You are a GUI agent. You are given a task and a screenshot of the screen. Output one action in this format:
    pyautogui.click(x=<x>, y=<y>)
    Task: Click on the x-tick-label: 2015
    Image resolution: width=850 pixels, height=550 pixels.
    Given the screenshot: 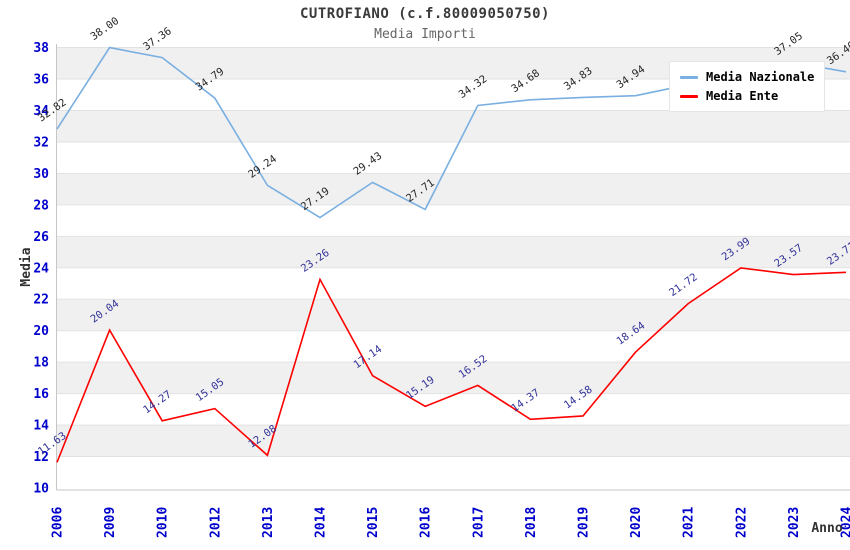 What is the action you would take?
    pyautogui.click(x=373, y=522)
    